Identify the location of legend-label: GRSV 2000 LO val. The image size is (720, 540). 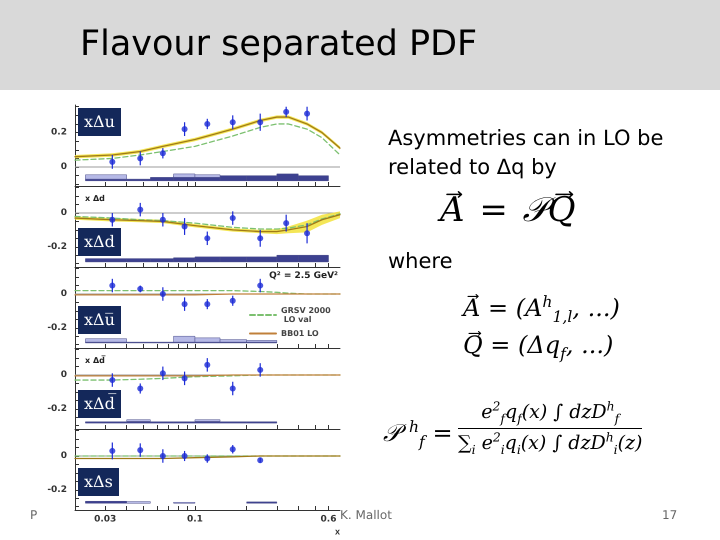
(306, 315).